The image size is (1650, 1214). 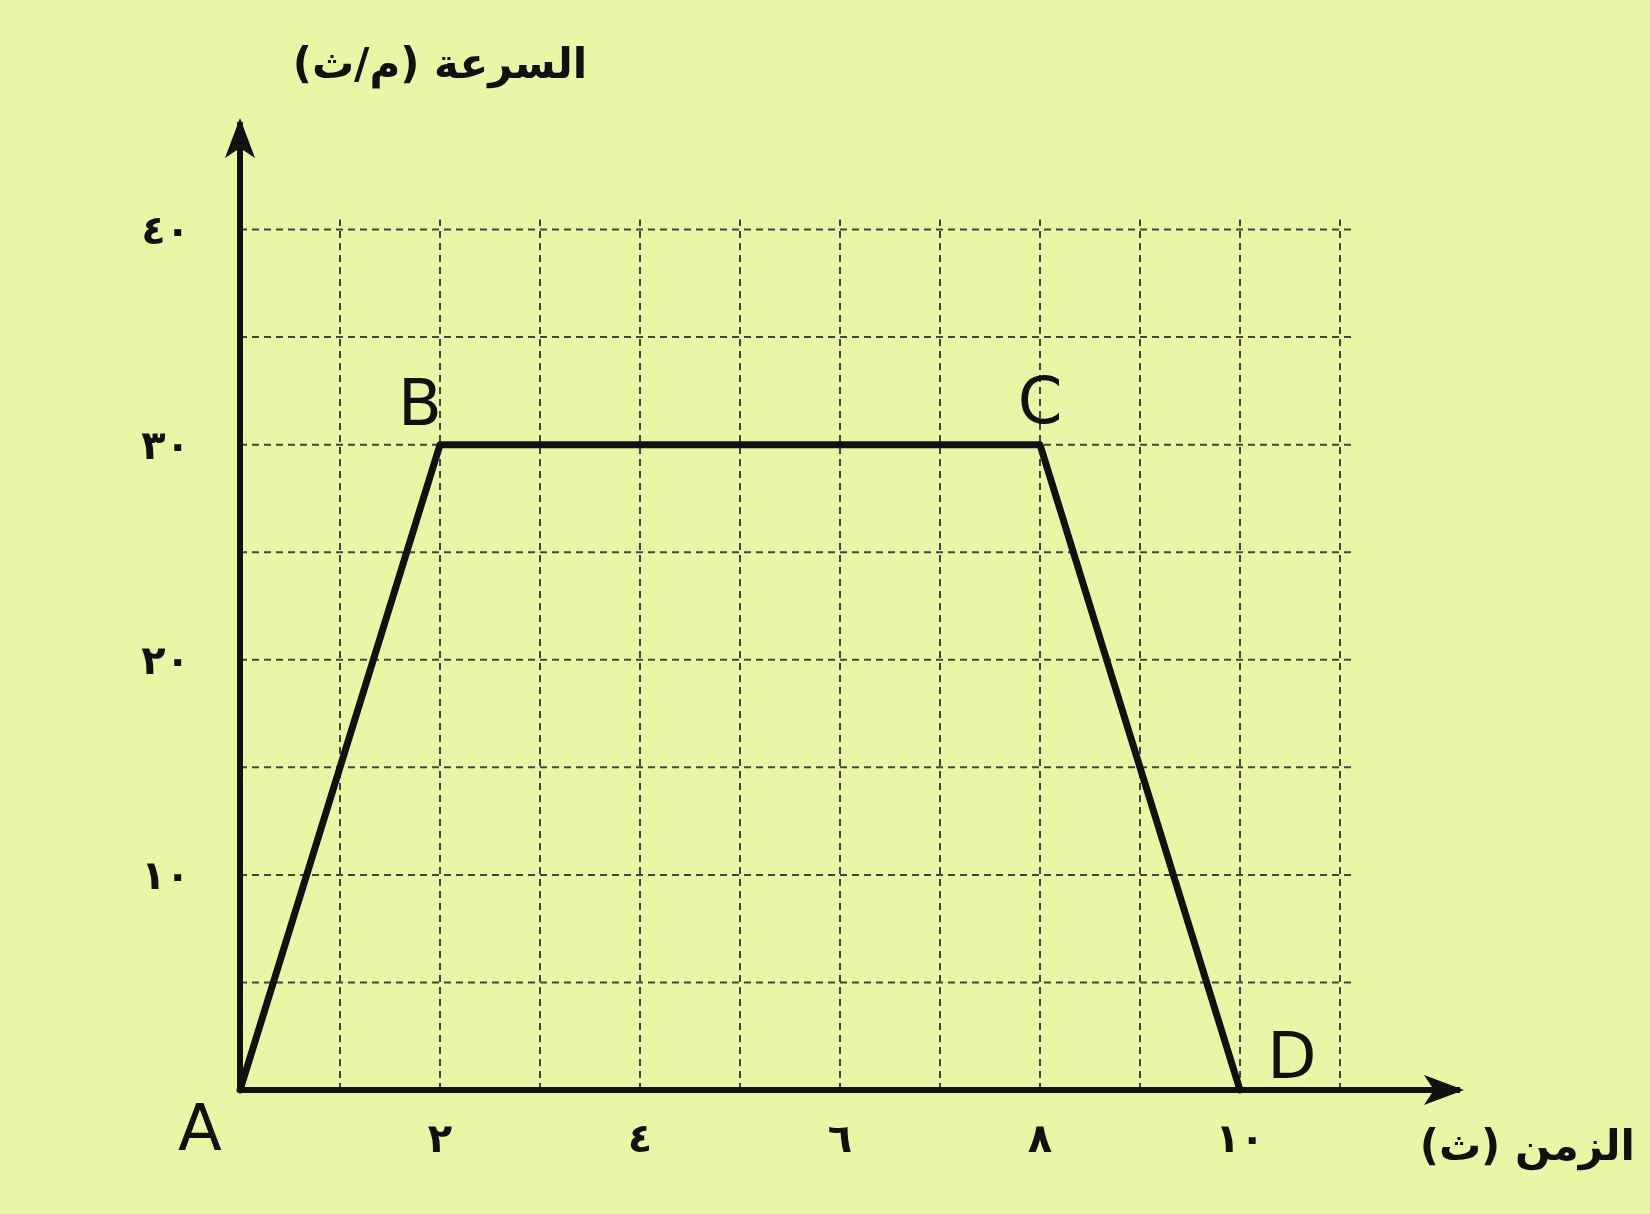 I want to click on x-axis-title: الزمن (ث), so click(x=1527, y=1146).